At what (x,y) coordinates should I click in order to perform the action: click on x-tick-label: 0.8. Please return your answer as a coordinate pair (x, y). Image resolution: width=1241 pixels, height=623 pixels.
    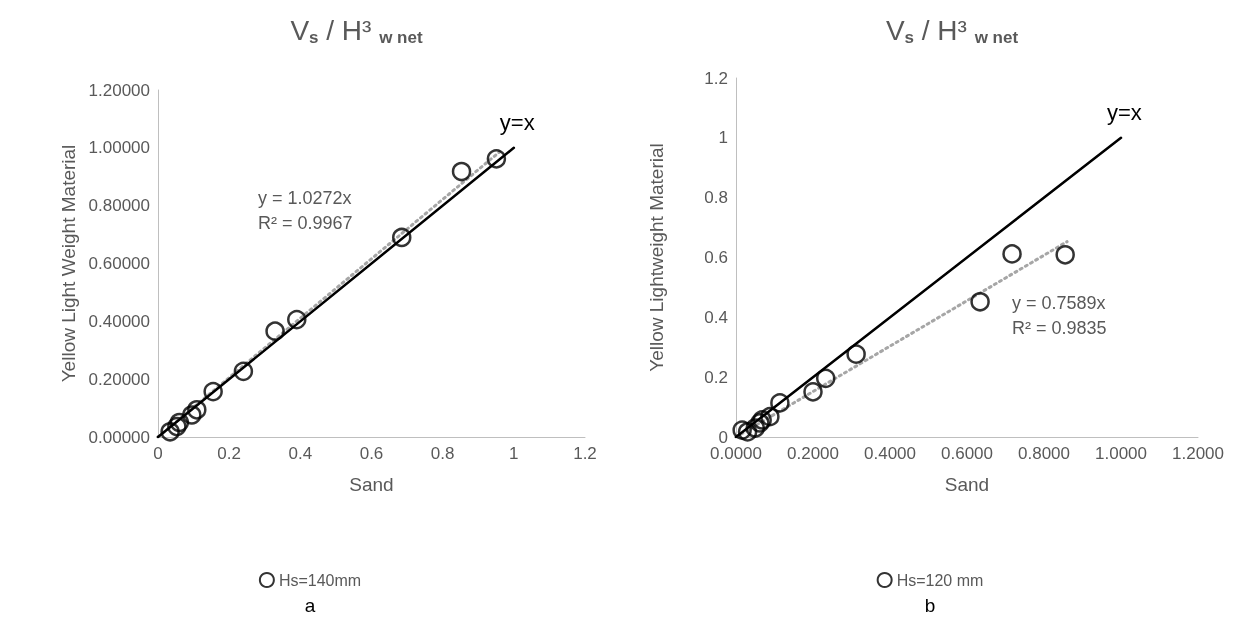
    Looking at the image, I should click on (442, 453).